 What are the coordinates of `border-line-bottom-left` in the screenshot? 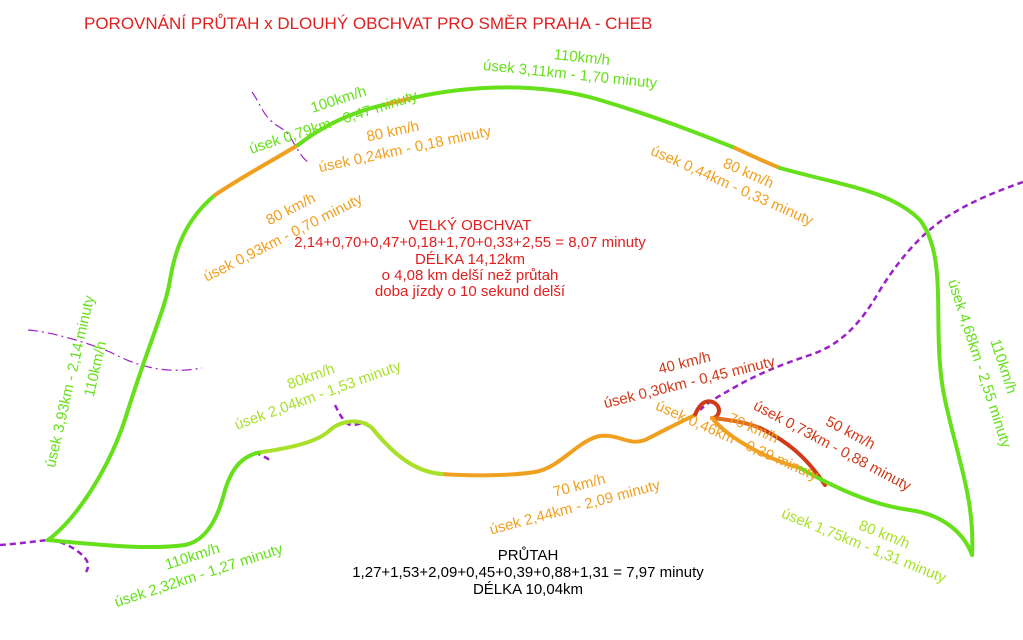 It's located at (45, 555).